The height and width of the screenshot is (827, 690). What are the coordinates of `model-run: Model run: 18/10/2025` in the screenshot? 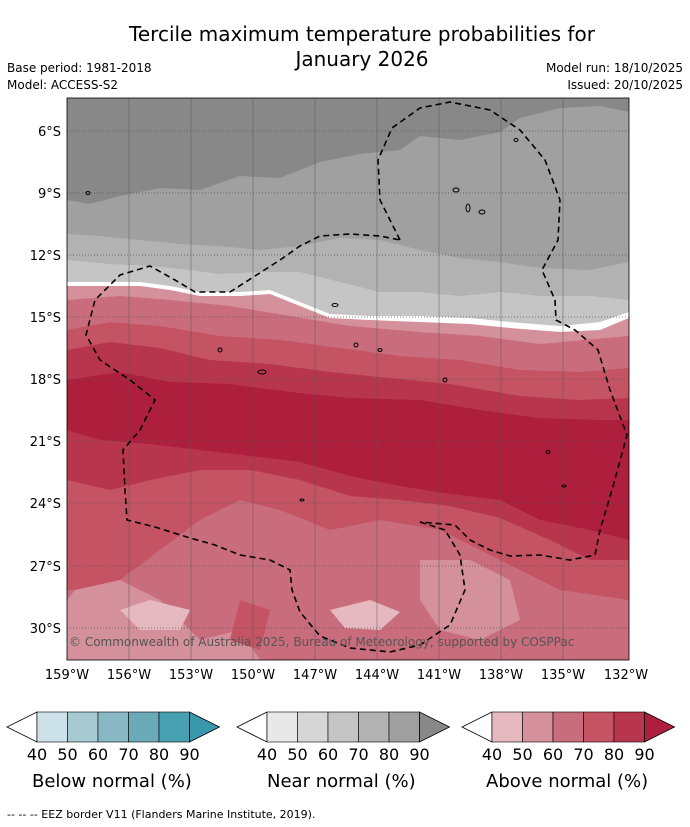 It's located at (614, 68).